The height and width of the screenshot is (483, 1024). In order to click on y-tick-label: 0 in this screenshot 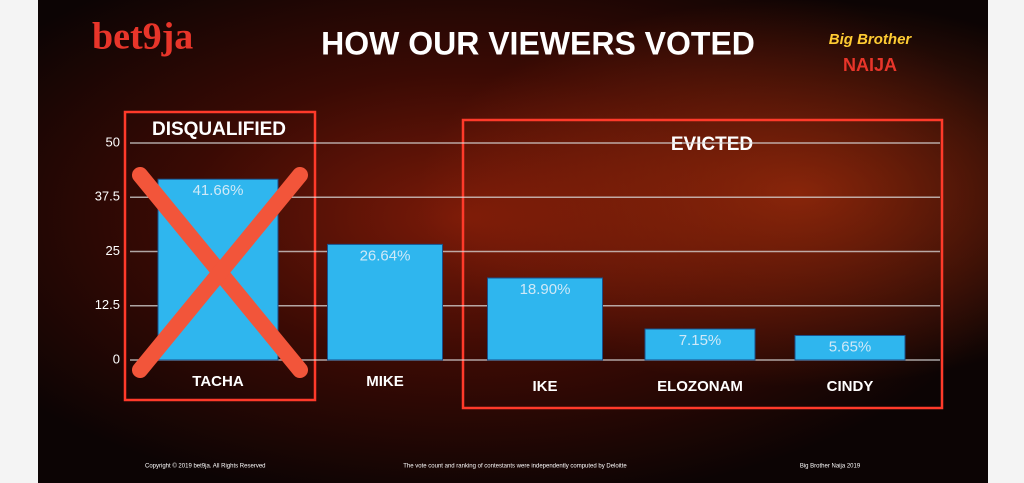, I will do `click(116, 358)`.